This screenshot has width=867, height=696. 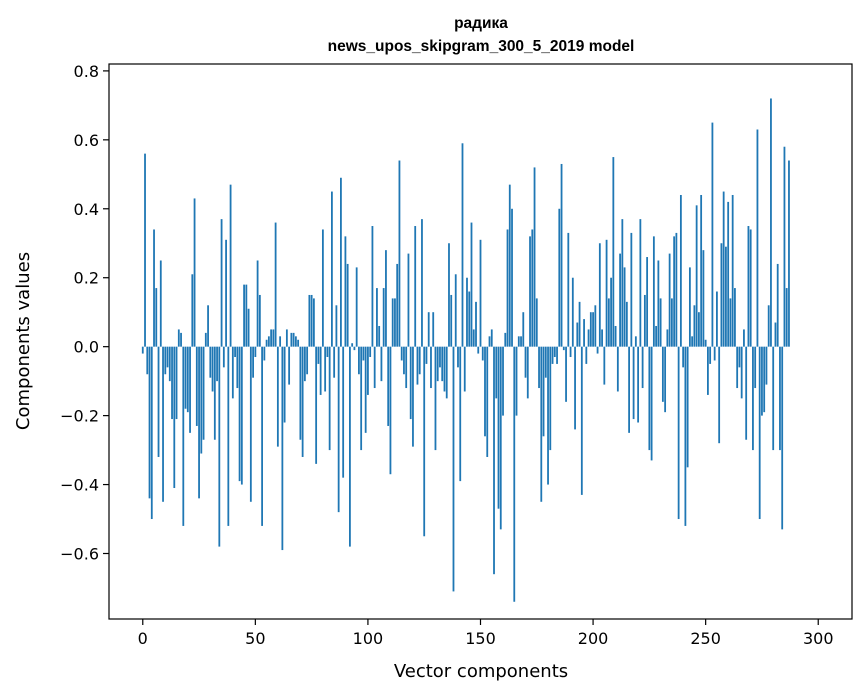 I want to click on y-tick-label: 0.0, so click(x=86, y=347).